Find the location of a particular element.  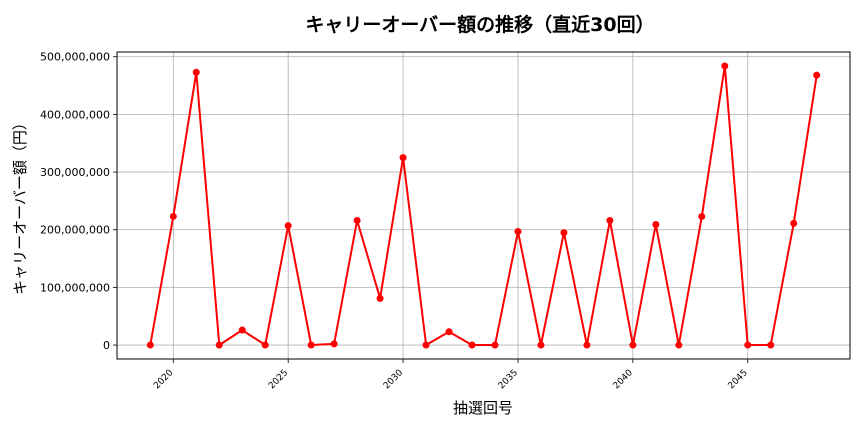

x-axis-label: 抽選回号 is located at coordinates (483, 408).